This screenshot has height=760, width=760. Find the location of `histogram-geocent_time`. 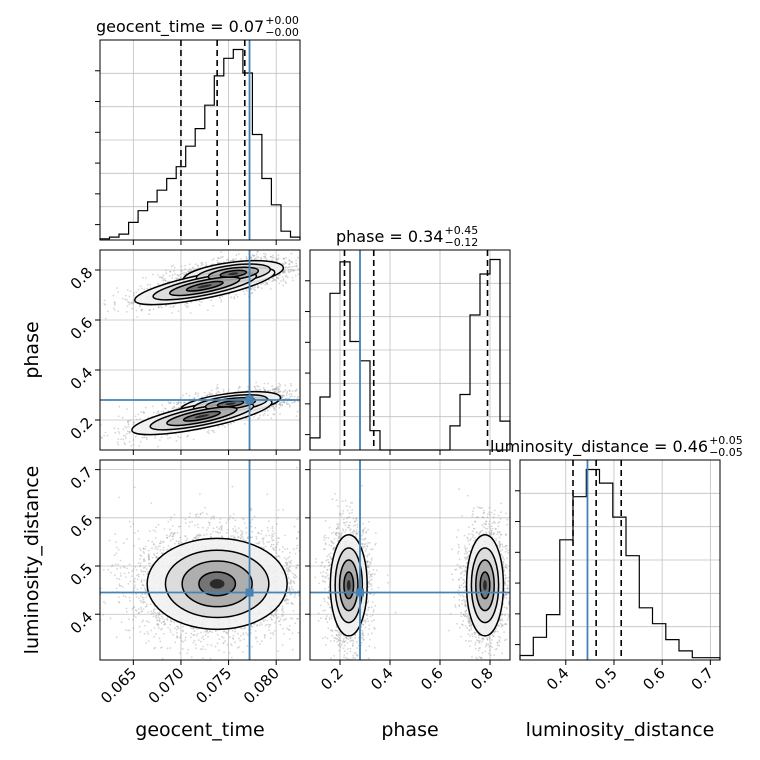

histogram-geocent_time is located at coordinates (200, 144).